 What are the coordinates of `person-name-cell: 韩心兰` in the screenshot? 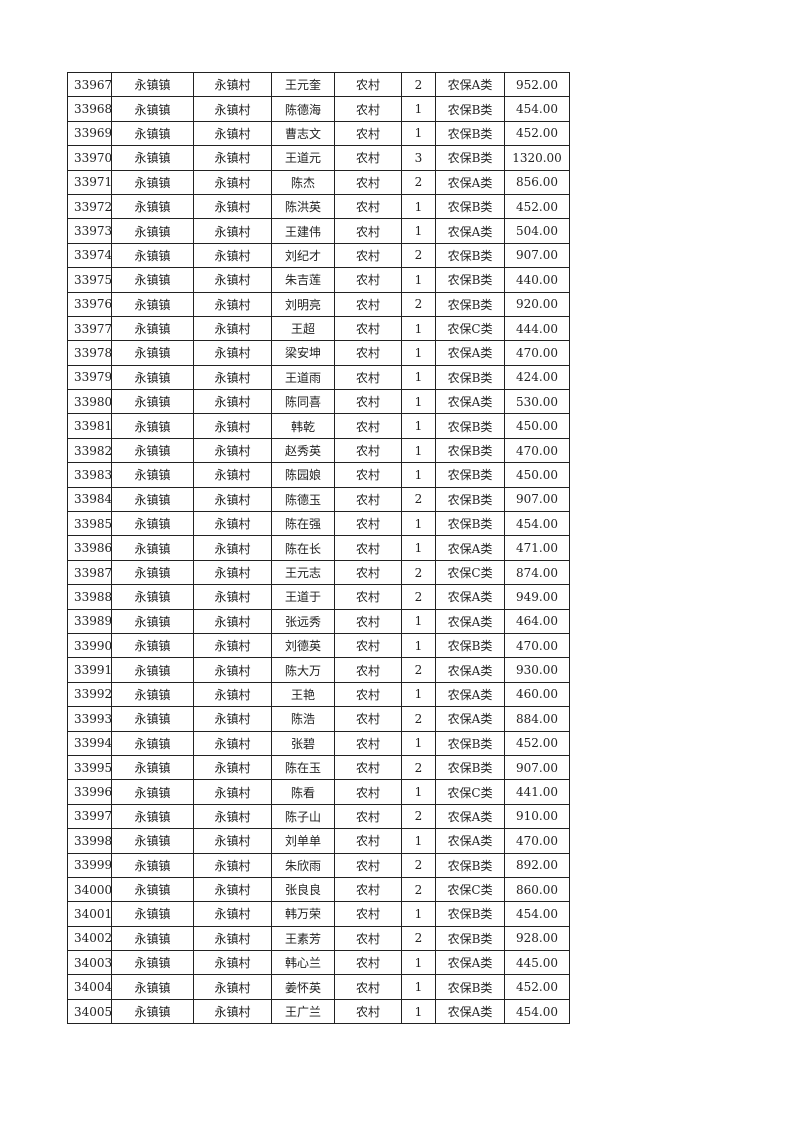 It's located at (303, 963).